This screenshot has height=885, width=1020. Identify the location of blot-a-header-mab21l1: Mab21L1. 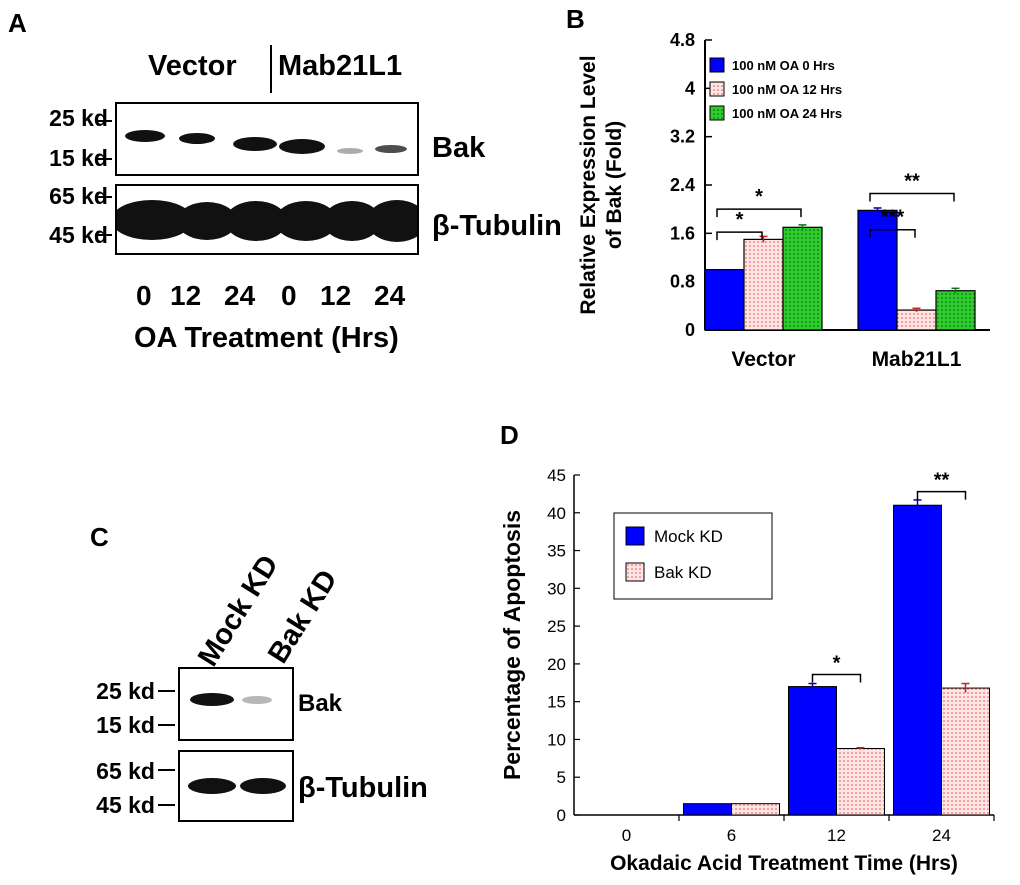
(340, 66).